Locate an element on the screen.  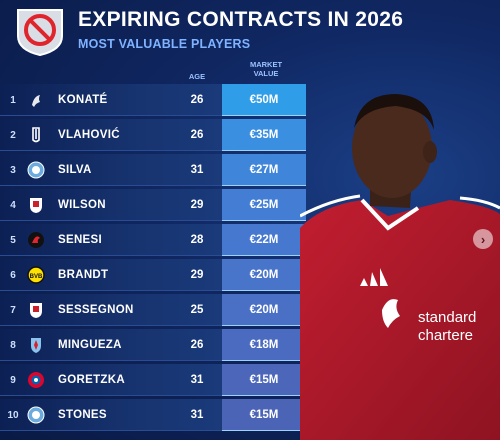
player-name: SESSEGNON is located at coordinates (96, 310).